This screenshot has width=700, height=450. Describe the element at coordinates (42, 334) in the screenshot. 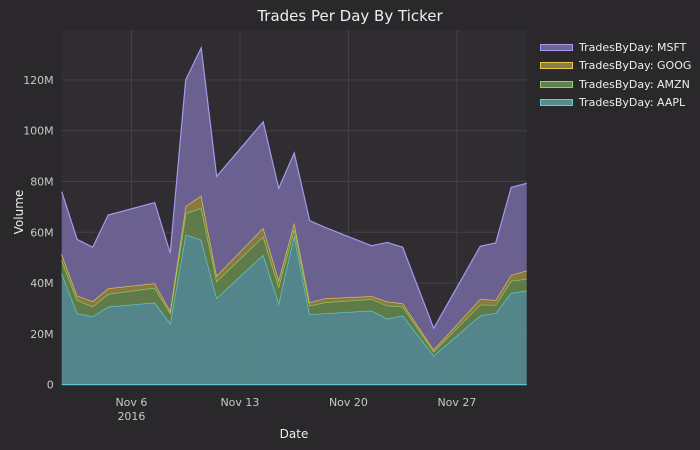

I see `y-tick-label: 20M` at that location.